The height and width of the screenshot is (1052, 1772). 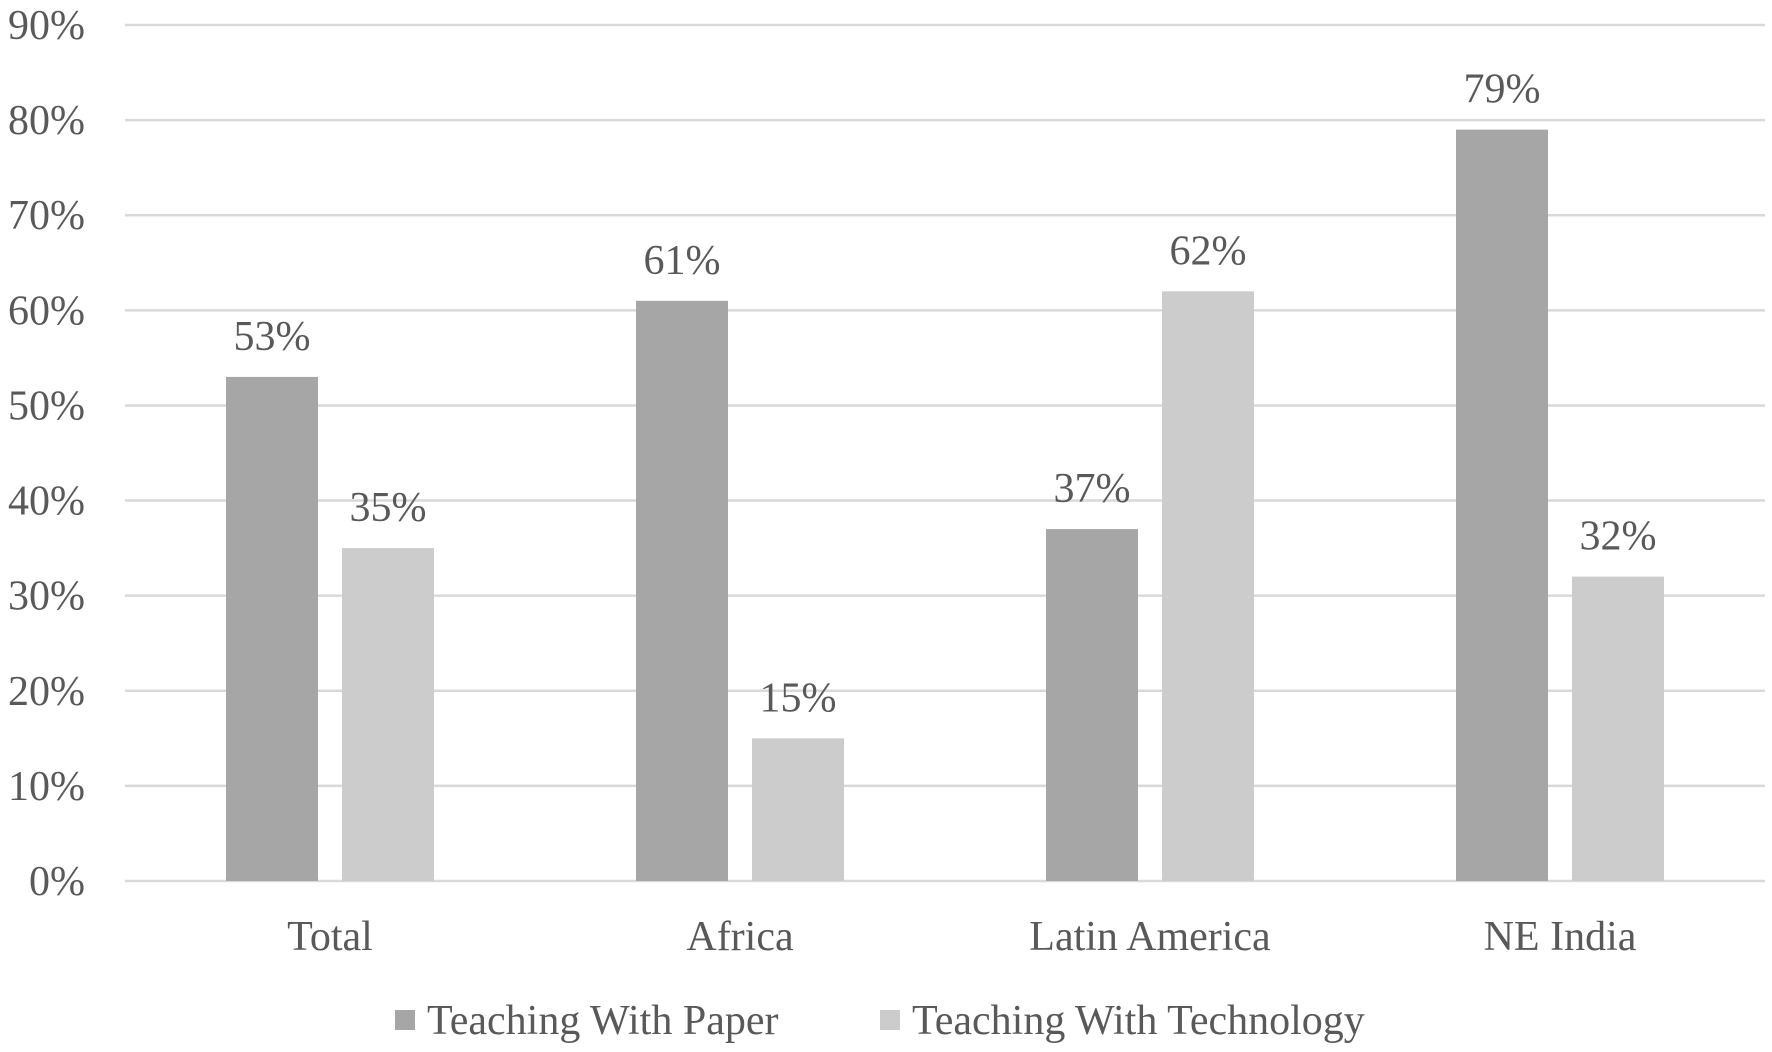 I want to click on data-label: 37%, so click(x=1092, y=489).